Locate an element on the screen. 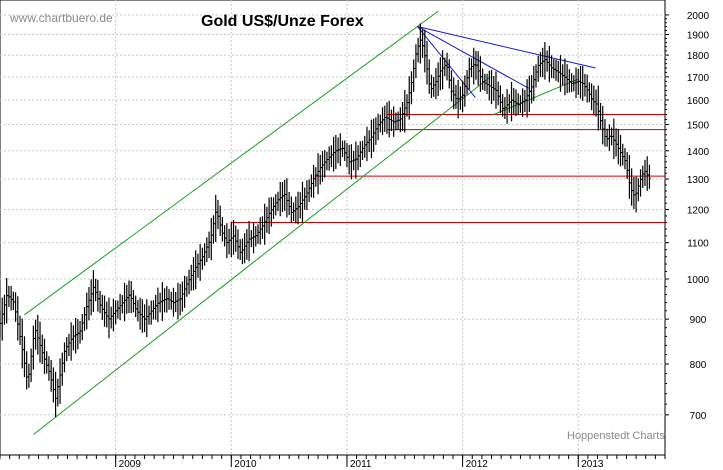 Image resolution: width=723 pixels, height=470 pixels. y-tick-label: 1300 is located at coordinates (698, 180).